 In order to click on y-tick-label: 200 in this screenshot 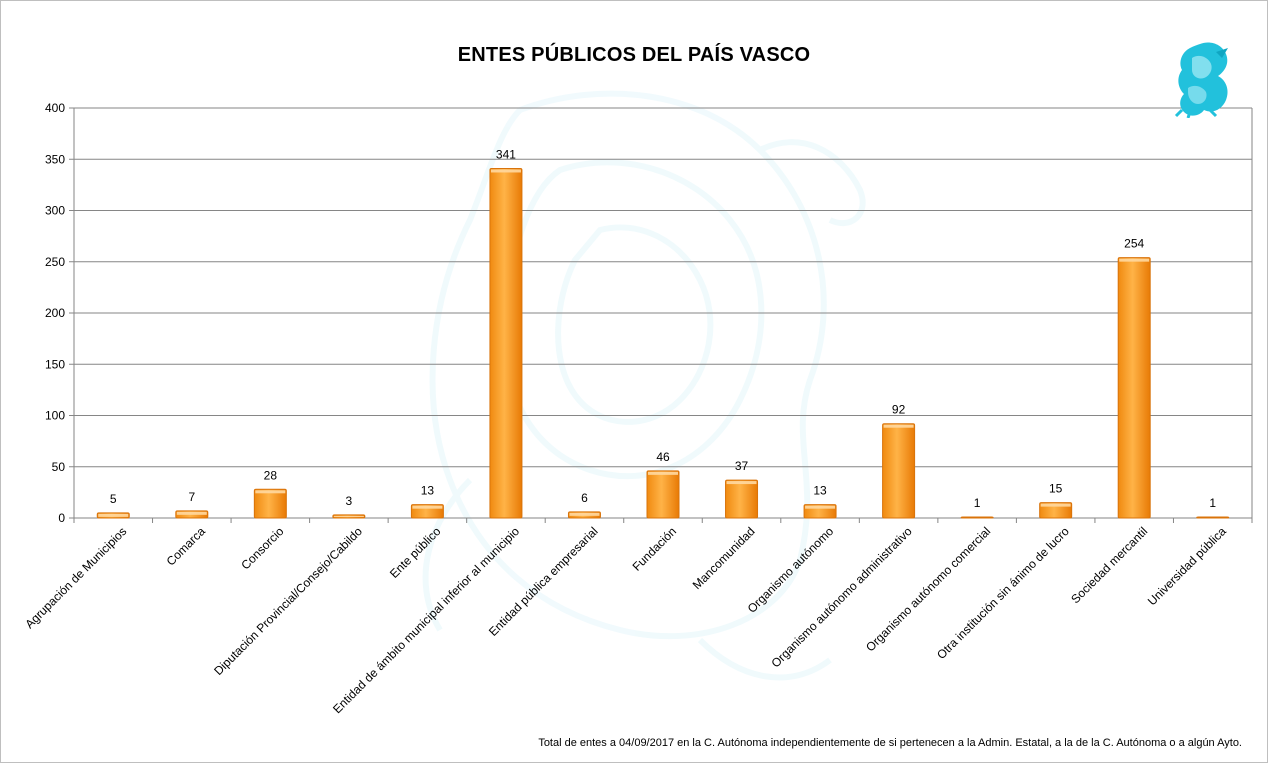, I will do `click(55, 313)`.